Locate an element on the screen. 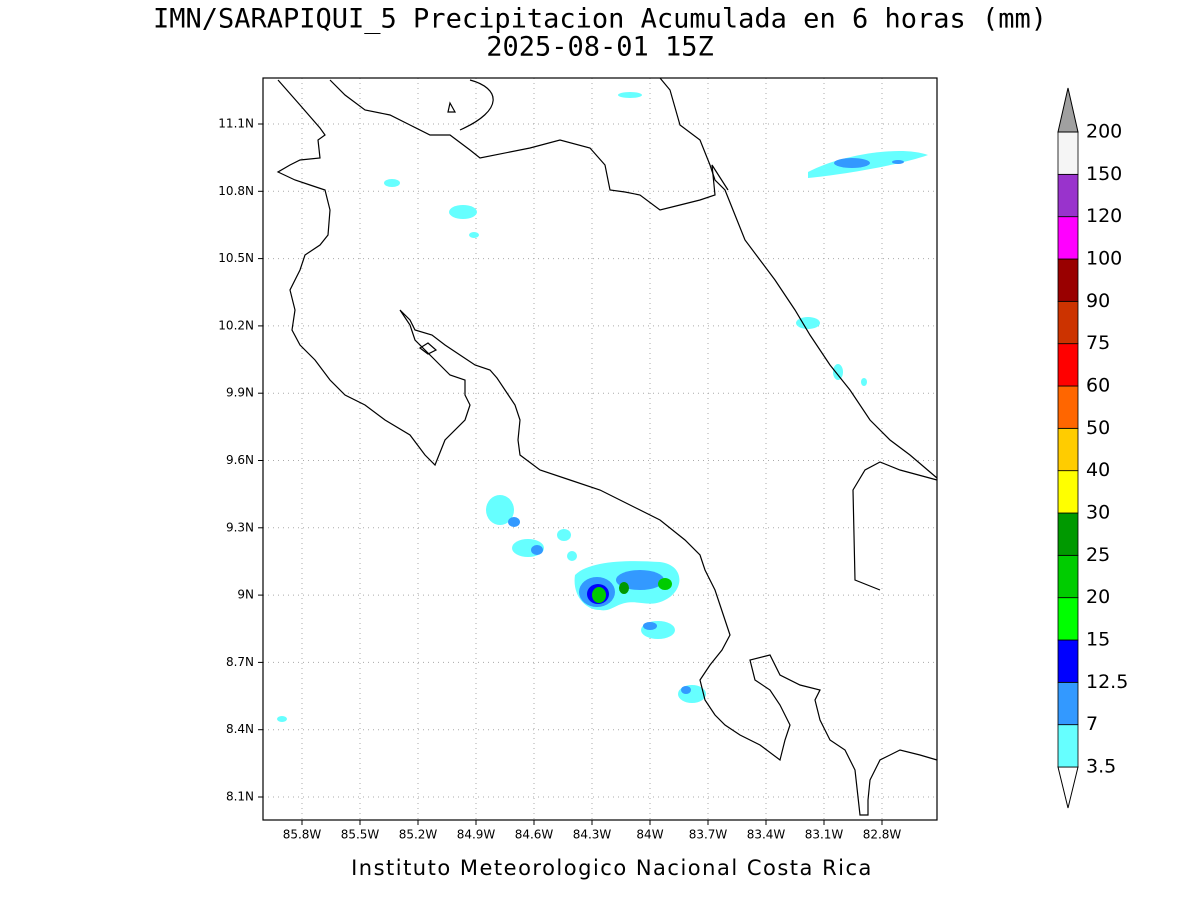 The image size is (1200, 904). colorbar-label: 100 is located at coordinates (1104, 259).